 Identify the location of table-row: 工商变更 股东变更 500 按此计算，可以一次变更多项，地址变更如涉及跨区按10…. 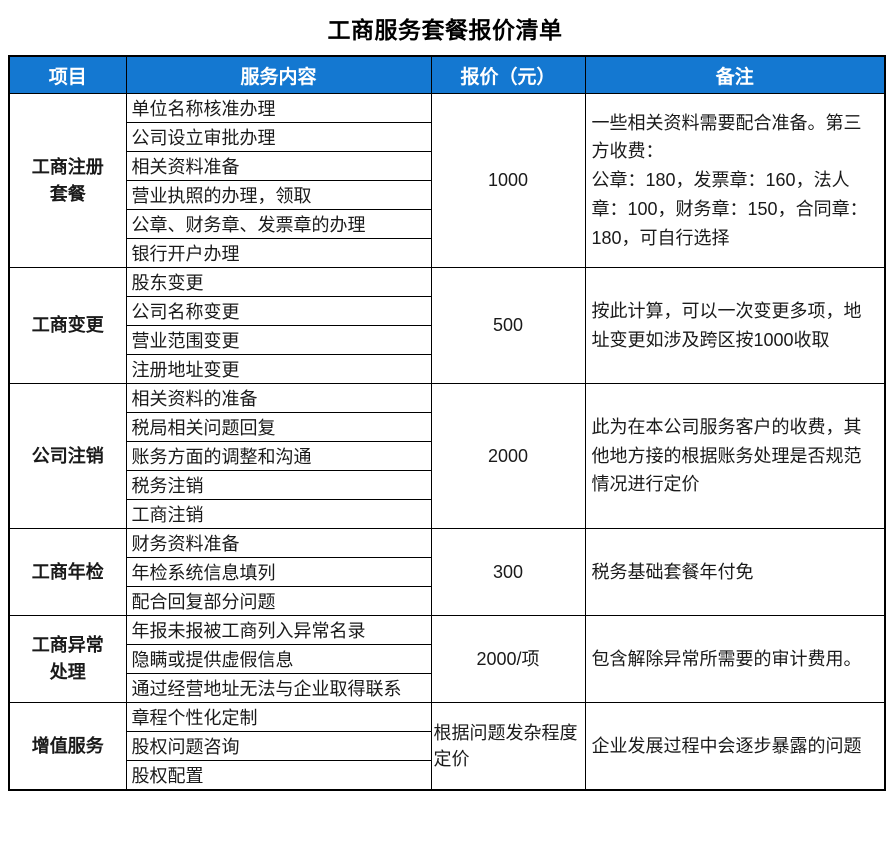
(447, 325).